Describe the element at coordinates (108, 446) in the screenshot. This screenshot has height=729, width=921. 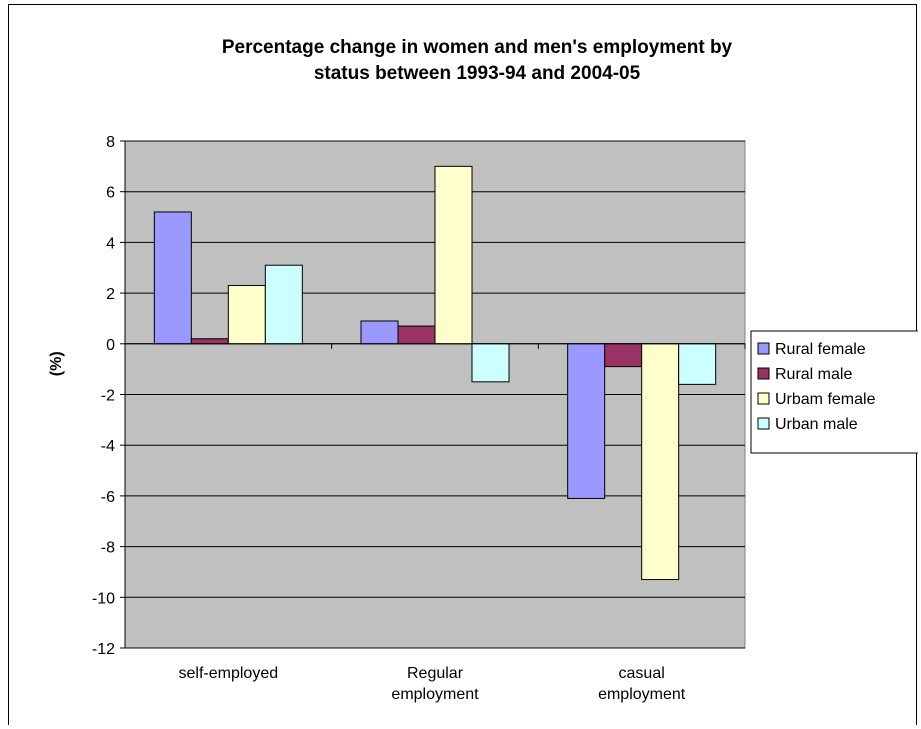
I see `y-tick-label: -4` at that location.